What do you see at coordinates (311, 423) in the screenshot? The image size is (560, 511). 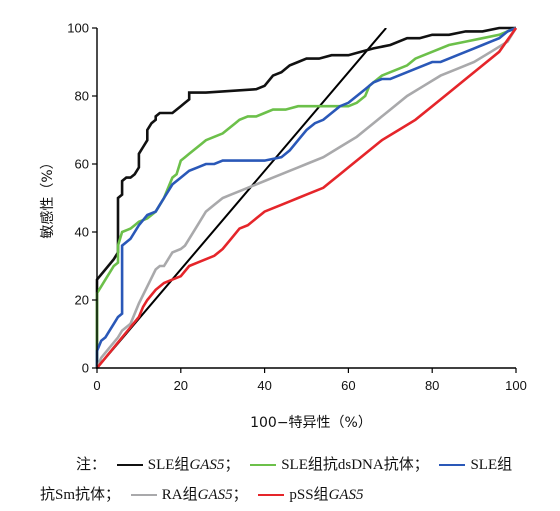 I see `x-axis-title: 100−特异性（%）` at bounding box center [311, 423].